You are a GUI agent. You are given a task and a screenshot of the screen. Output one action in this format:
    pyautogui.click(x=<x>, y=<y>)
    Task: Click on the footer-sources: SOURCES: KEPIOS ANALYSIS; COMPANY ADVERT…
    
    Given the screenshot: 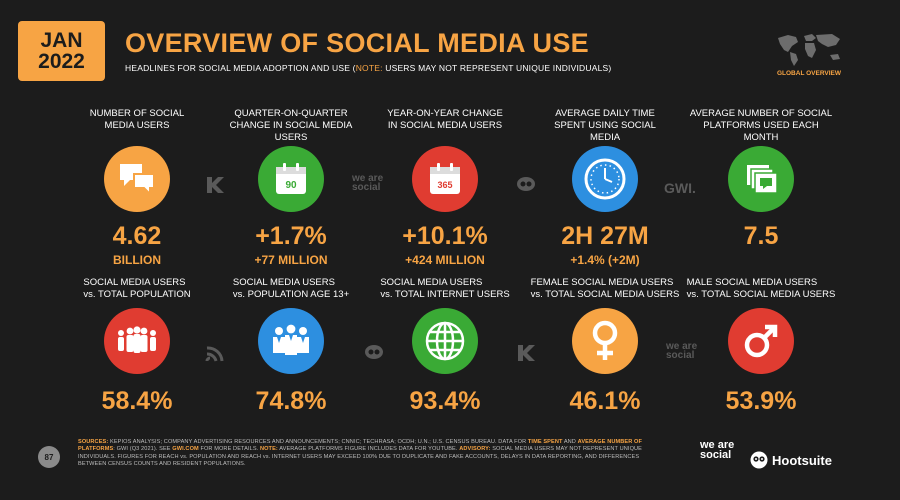 What is the action you would take?
    pyautogui.click(x=373, y=454)
    